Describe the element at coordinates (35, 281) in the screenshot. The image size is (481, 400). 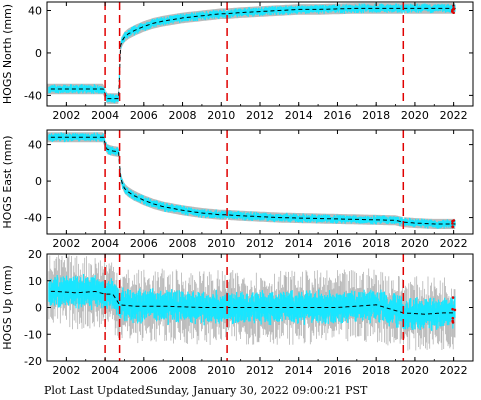
I see `y-tick-label: 10` at that location.